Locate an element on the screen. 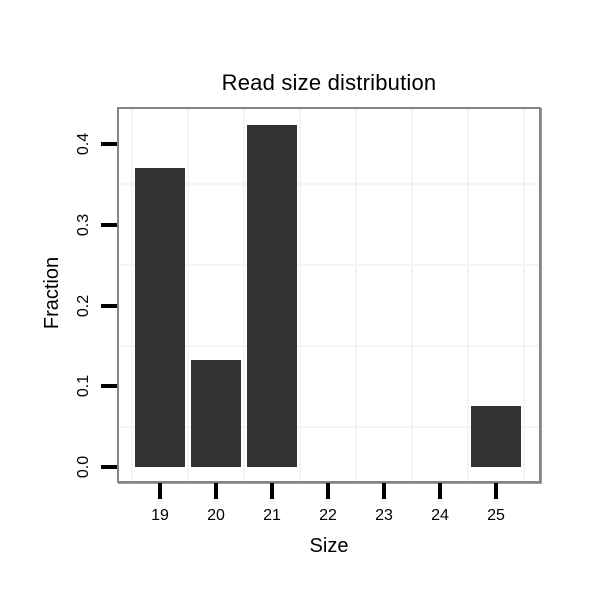  chart-title: Read size distribution is located at coordinates (329, 82).